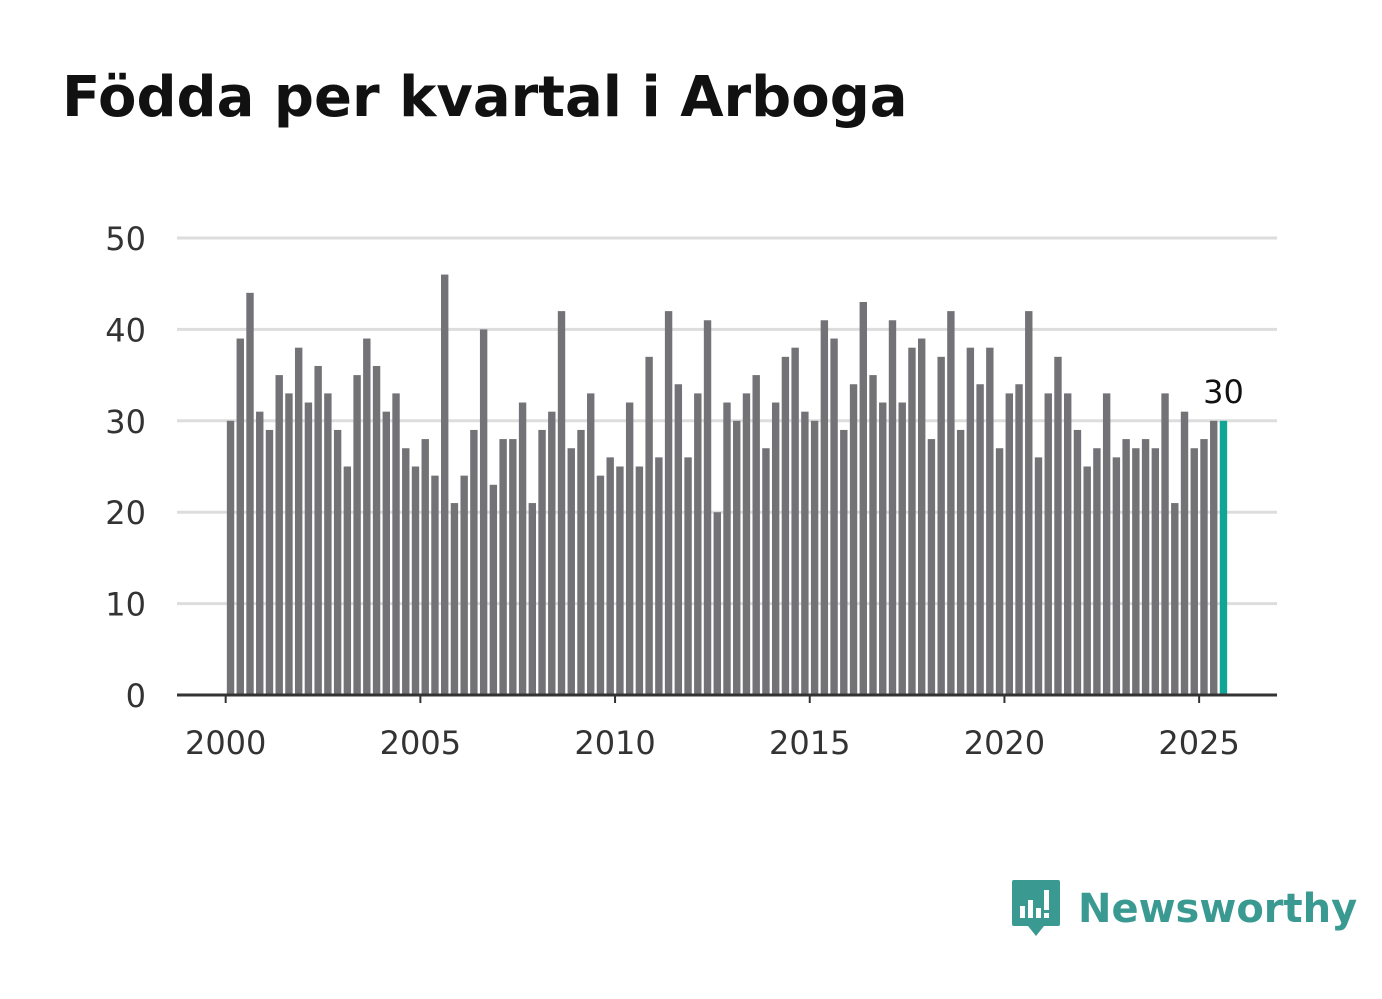  Describe the element at coordinates (1223, 557) in the screenshot. I see `bar-latest` at that location.